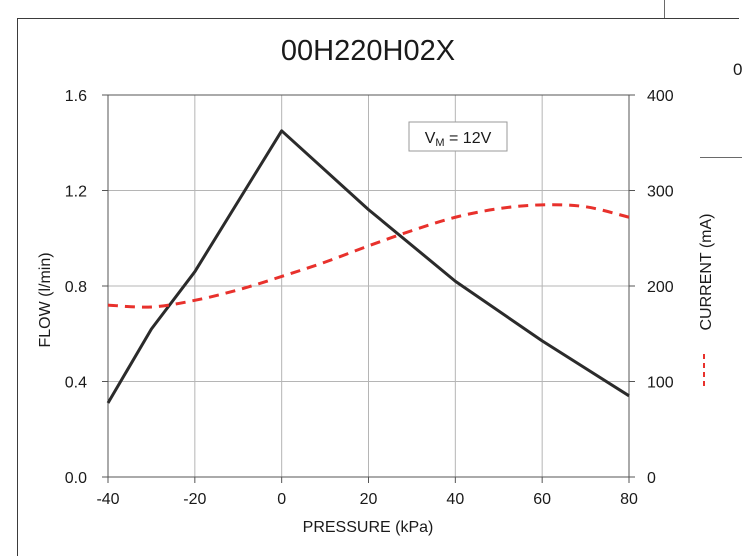  Describe the element at coordinates (76, 383) in the screenshot. I see `y-tick-label: 0.4` at that location.